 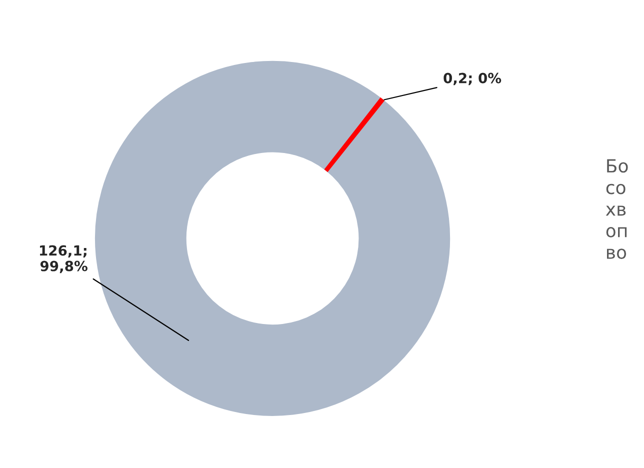 I want to click on data-label: 126,1; 99,8%, so click(x=64, y=259).